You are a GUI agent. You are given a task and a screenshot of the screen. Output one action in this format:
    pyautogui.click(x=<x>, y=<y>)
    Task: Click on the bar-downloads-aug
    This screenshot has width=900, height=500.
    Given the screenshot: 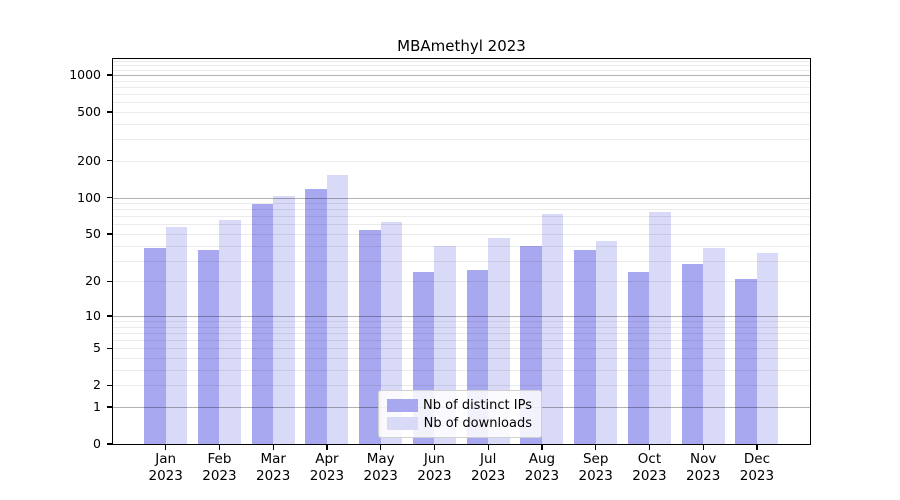 What is the action you would take?
    pyautogui.click(x=552, y=329)
    